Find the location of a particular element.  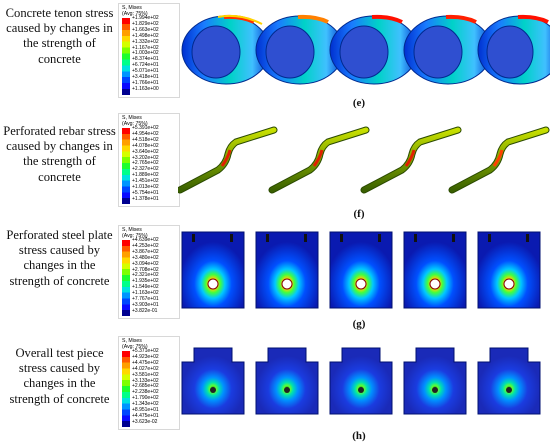

legend-value: +4.639e+02 is located at coordinates (145, 240).